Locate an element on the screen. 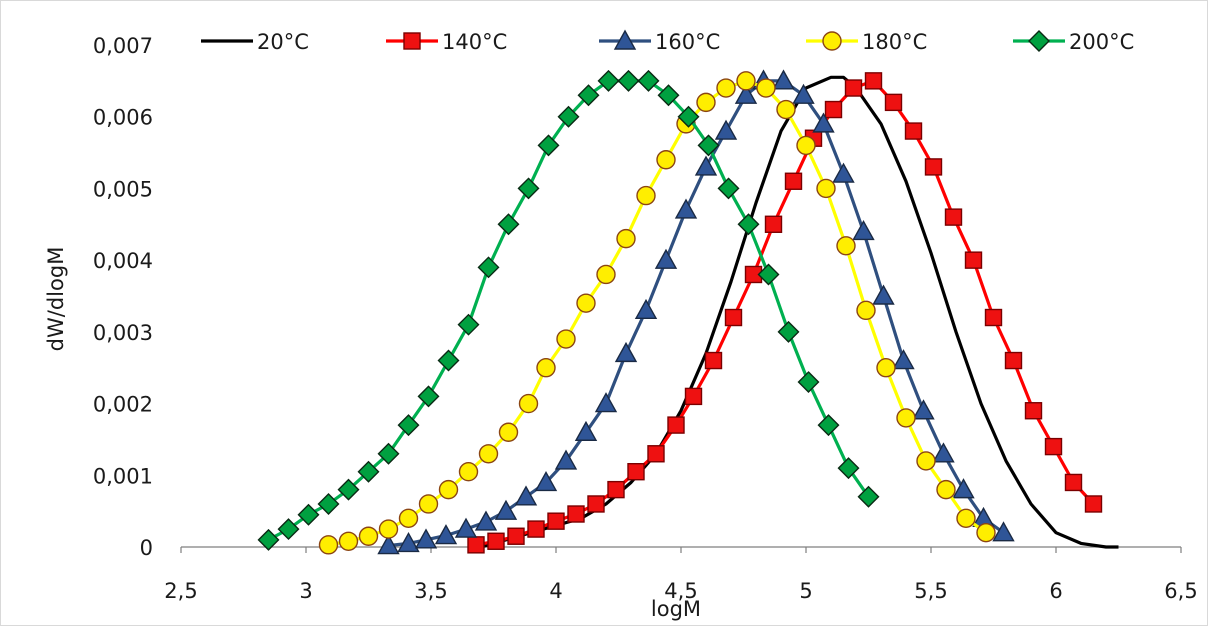  x-axis-title: logM is located at coordinates (676, 609).